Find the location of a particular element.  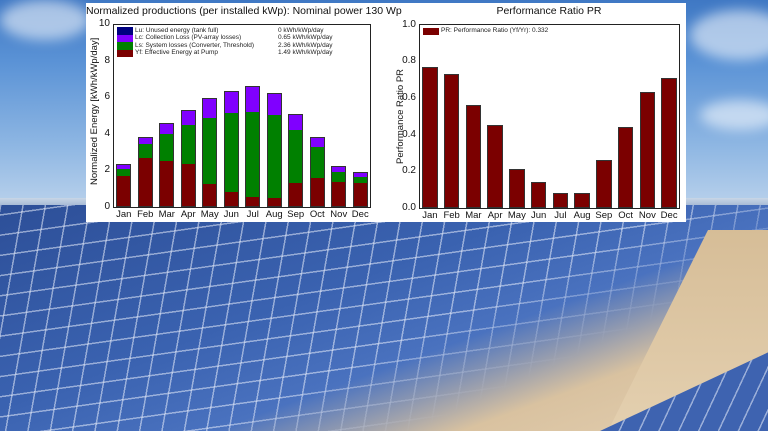

bar-dec is located at coordinates (360, 189).